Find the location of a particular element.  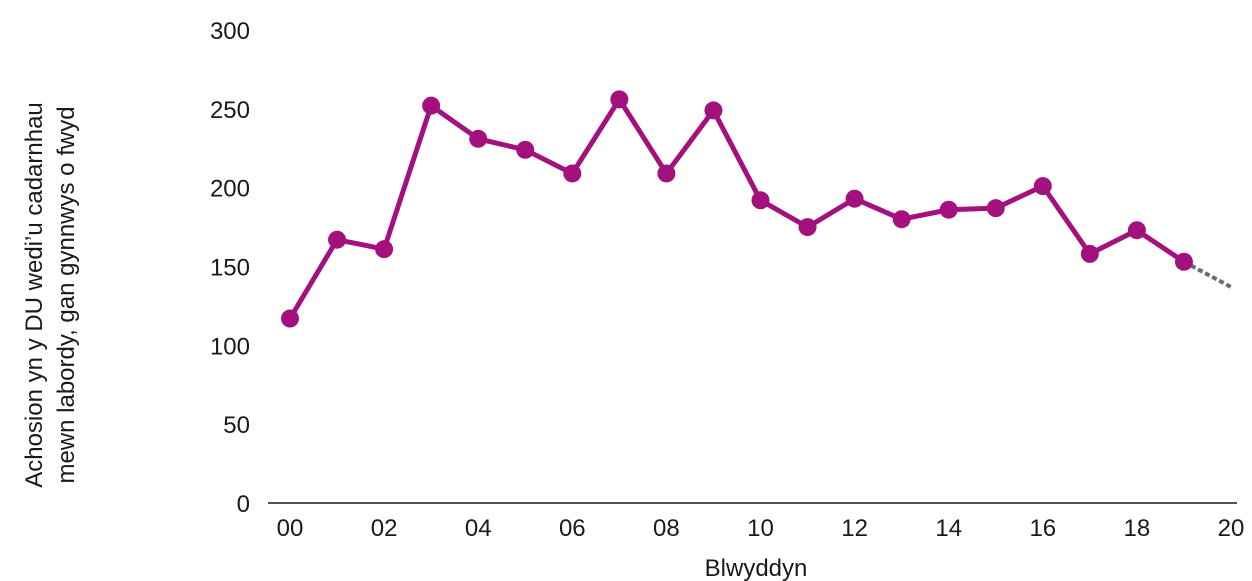

x-tick-label: 20 is located at coordinates (1231, 528).